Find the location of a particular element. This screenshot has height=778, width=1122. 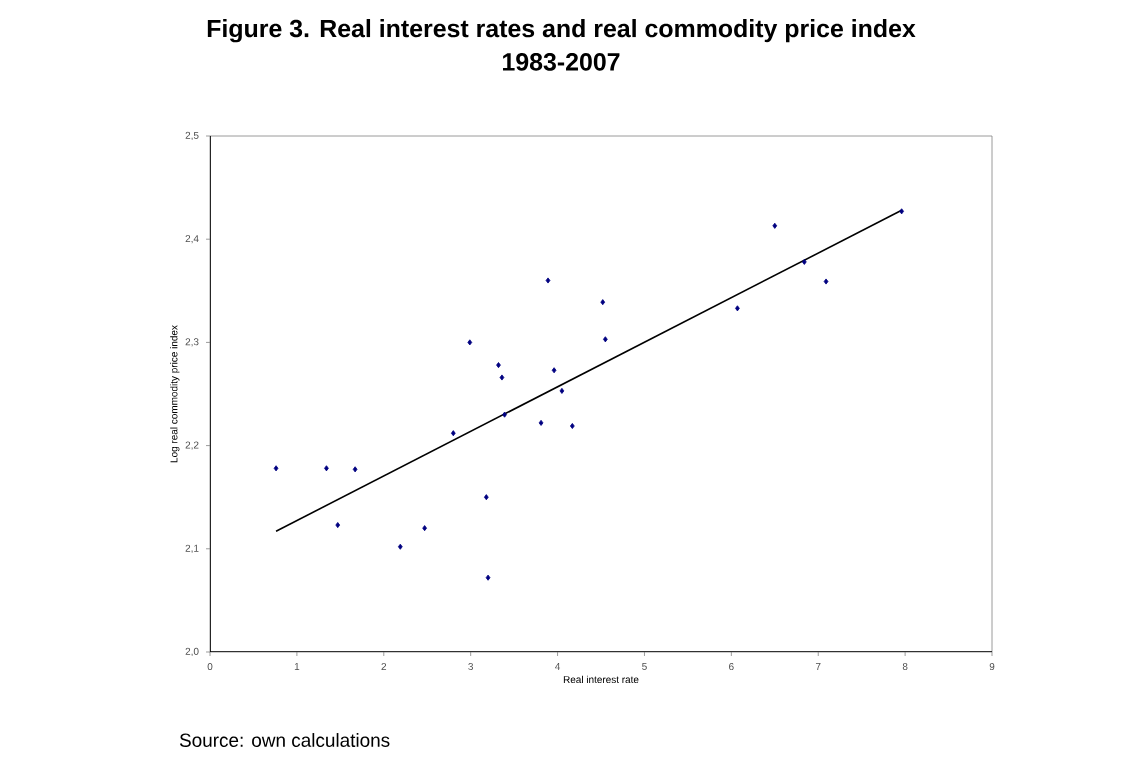

chart-title: Figure 3. Real interest rates and real commodity price index is located at coordinates (561, 31).